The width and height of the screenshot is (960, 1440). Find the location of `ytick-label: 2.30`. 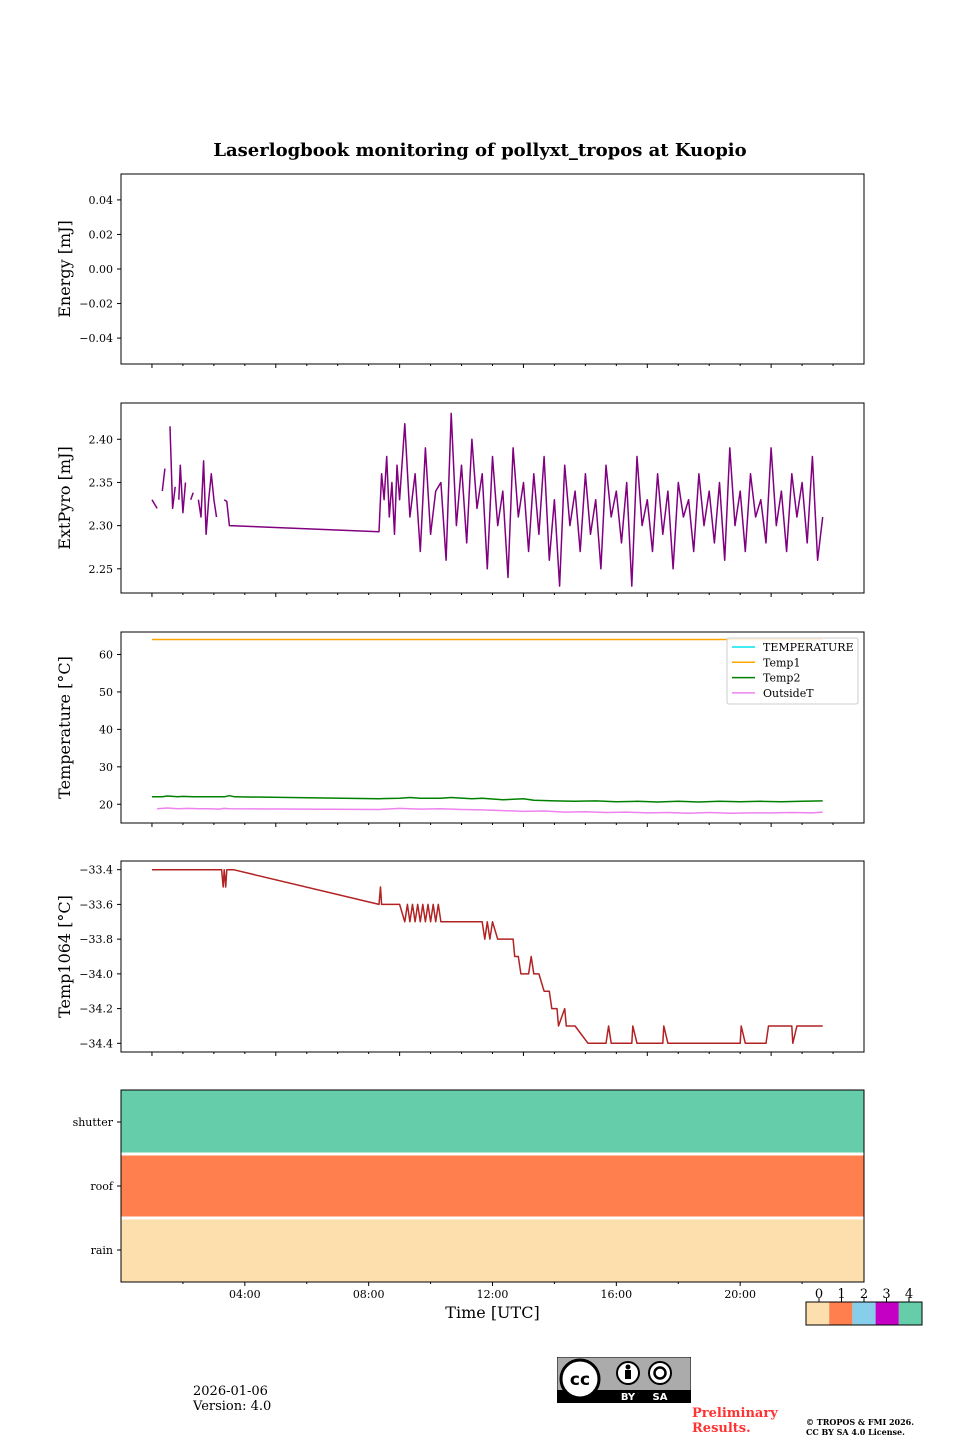

ytick-label: 2.30 is located at coordinates (101, 526).